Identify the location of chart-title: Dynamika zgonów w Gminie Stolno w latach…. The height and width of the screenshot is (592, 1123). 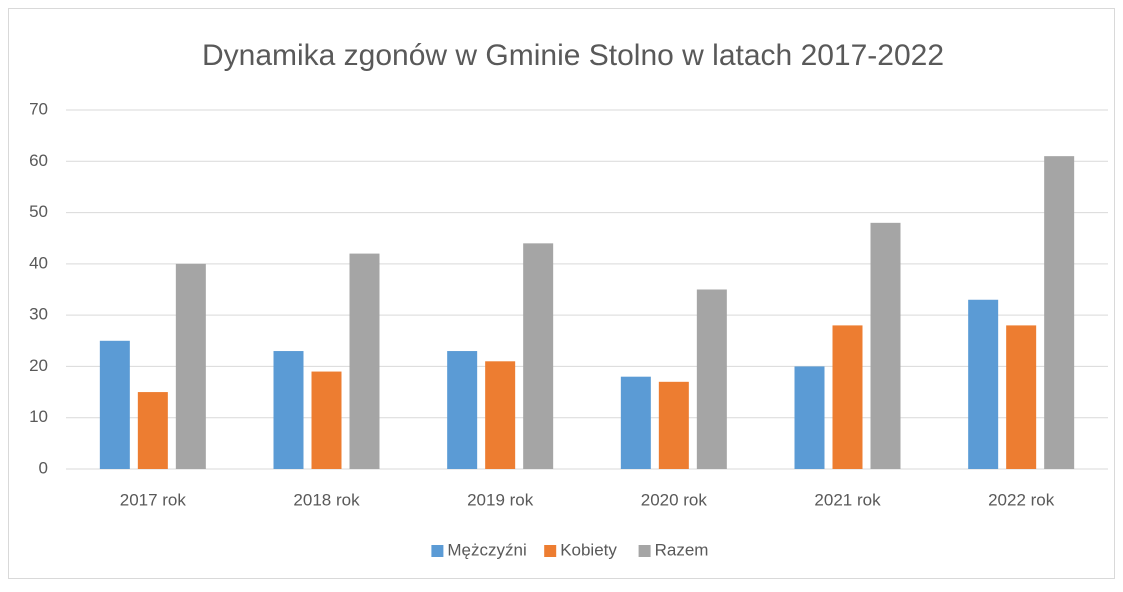
(573, 55).